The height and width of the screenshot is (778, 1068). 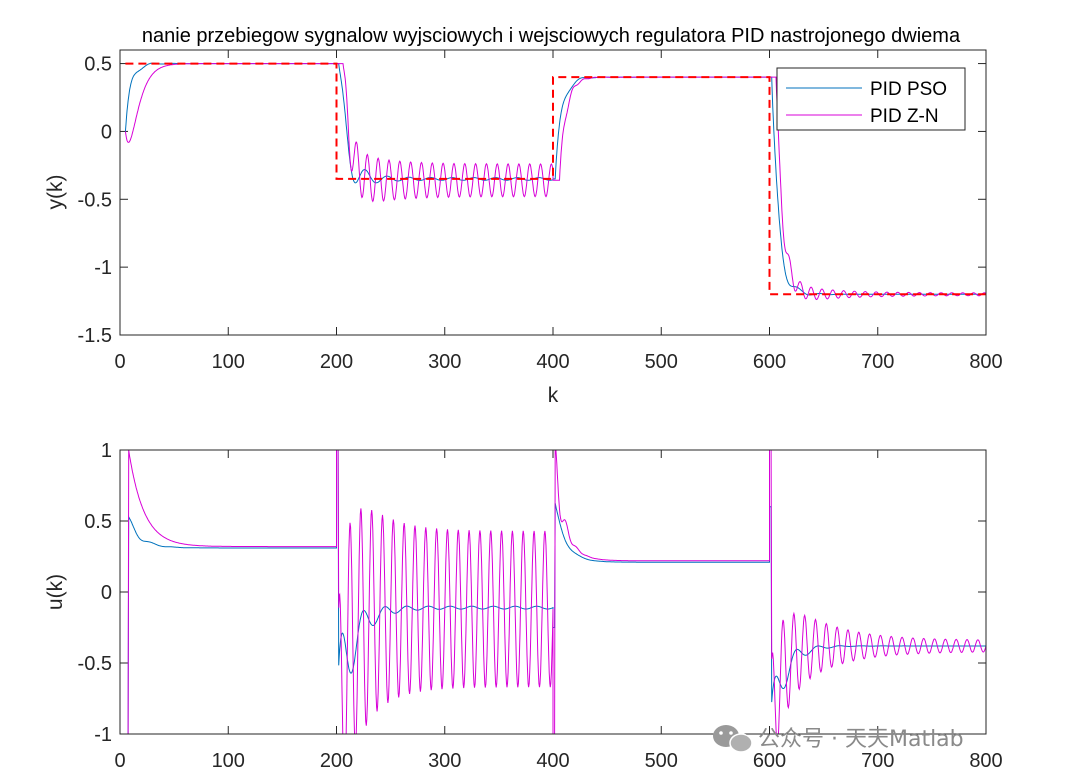 I want to click on legend-box, so click(x=871, y=99).